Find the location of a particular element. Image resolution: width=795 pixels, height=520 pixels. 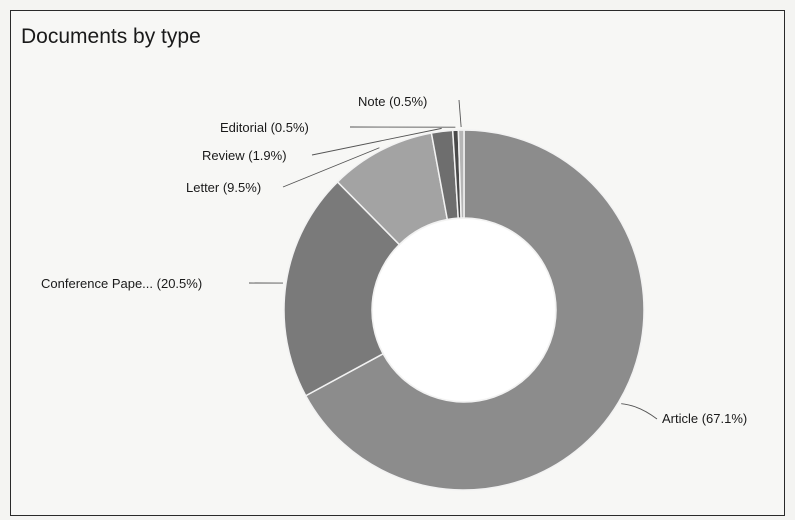

slice-note is located at coordinates (461, 174).